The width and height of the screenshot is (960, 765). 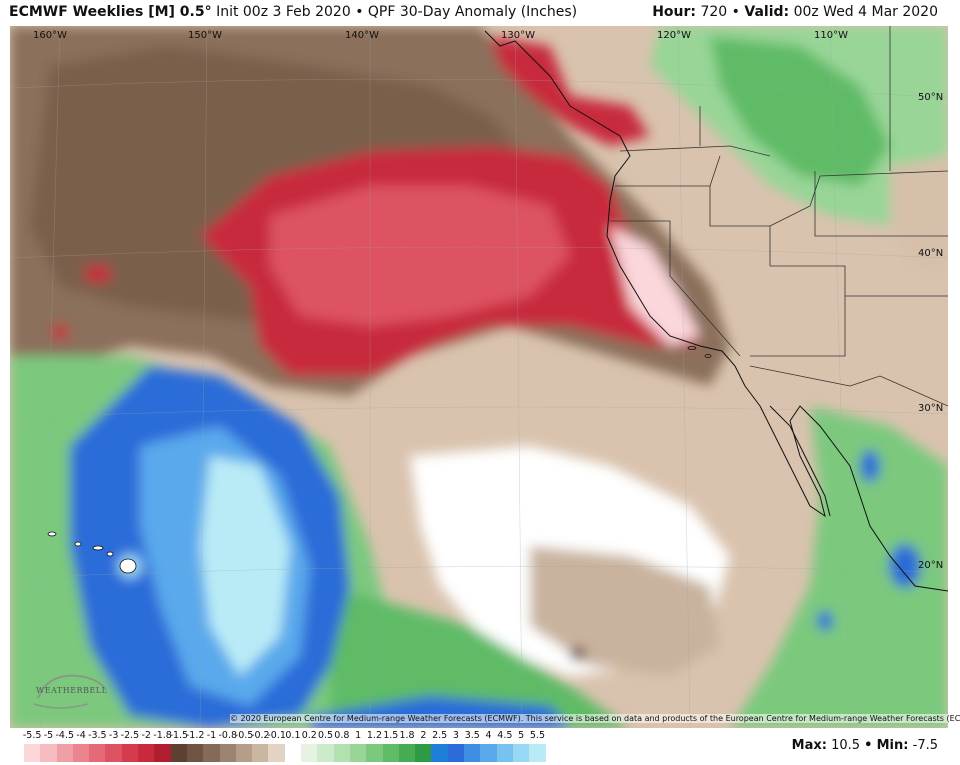 What do you see at coordinates (325, 735) in the screenshot?
I see `colorbar-tick-label: 0.5` at bounding box center [325, 735].